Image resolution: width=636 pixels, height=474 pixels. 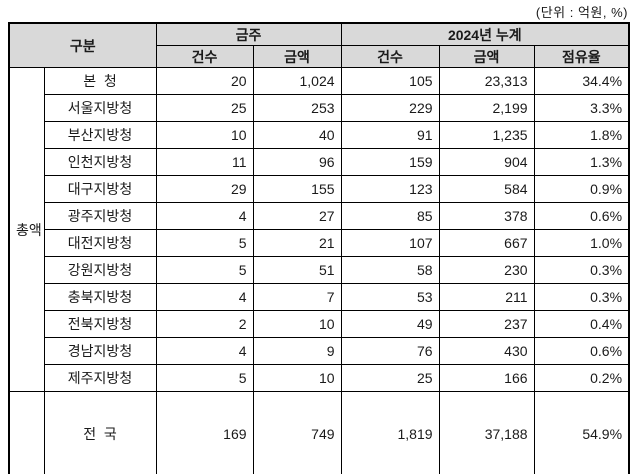 What do you see at coordinates (486, 297) in the screenshot?
I see `cum-amount-cell: 211` at bounding box center [486, 297].